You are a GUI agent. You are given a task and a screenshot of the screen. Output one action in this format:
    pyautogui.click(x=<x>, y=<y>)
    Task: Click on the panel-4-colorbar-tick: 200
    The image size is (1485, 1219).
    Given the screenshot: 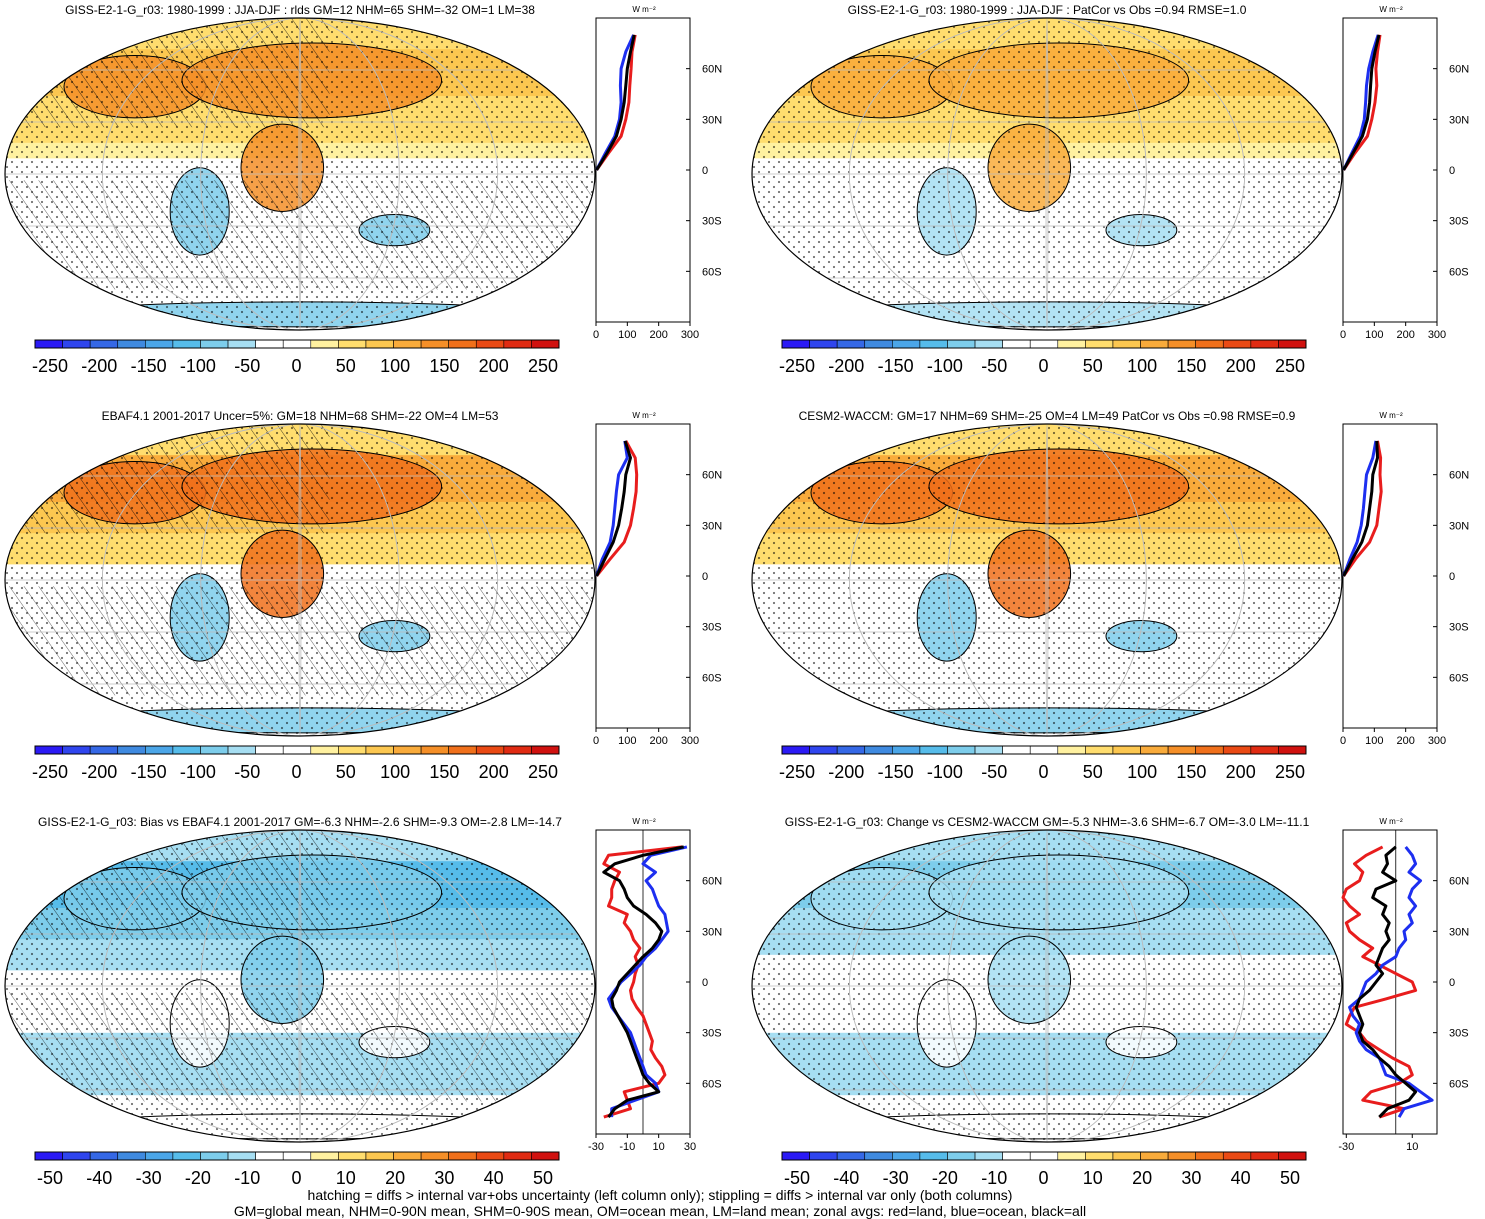 What is the action you would take?
    pyautogui.click(x=1241, y=772)
    